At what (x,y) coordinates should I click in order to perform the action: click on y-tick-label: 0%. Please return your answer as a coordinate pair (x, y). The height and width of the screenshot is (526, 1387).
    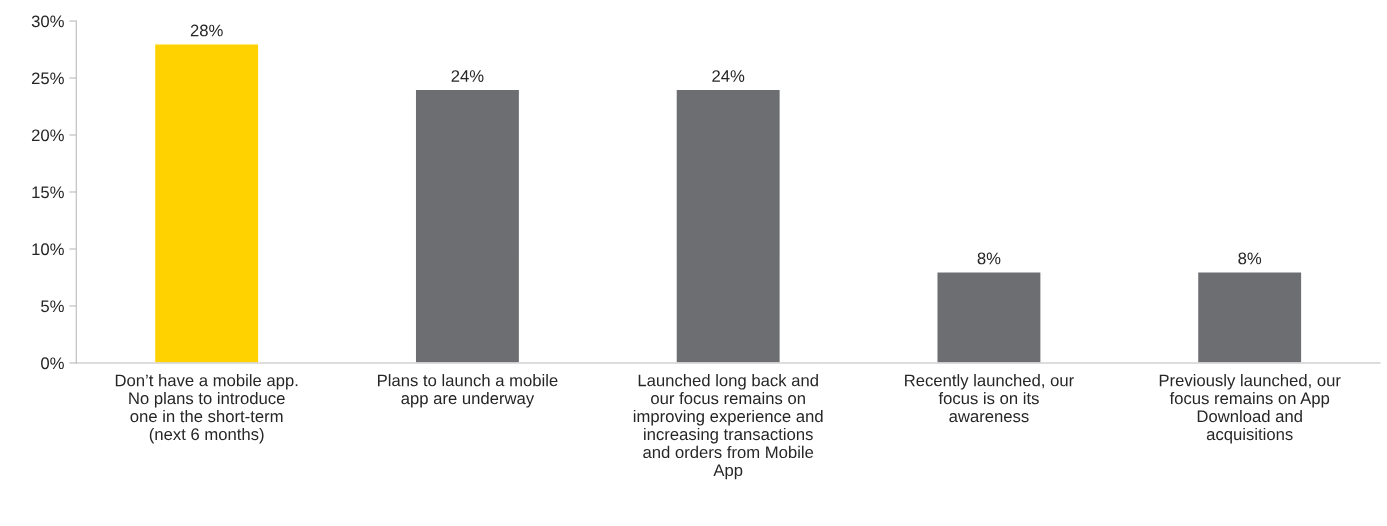
    Looking at the image, I should click on (52, 363).